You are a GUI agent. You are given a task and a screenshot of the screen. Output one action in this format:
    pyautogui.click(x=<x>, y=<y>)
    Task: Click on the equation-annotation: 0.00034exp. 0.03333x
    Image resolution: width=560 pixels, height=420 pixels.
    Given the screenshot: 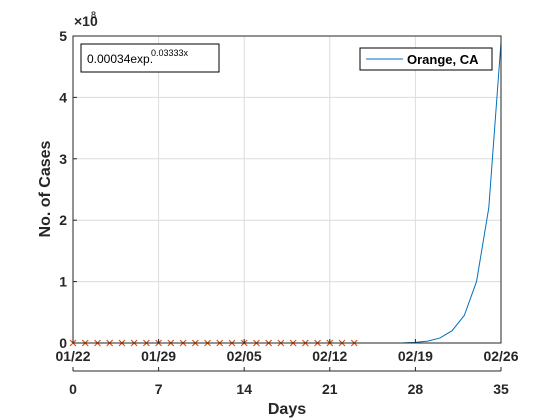 What is the action you would take?
    pyautogui.click(x=150, y=58)
    